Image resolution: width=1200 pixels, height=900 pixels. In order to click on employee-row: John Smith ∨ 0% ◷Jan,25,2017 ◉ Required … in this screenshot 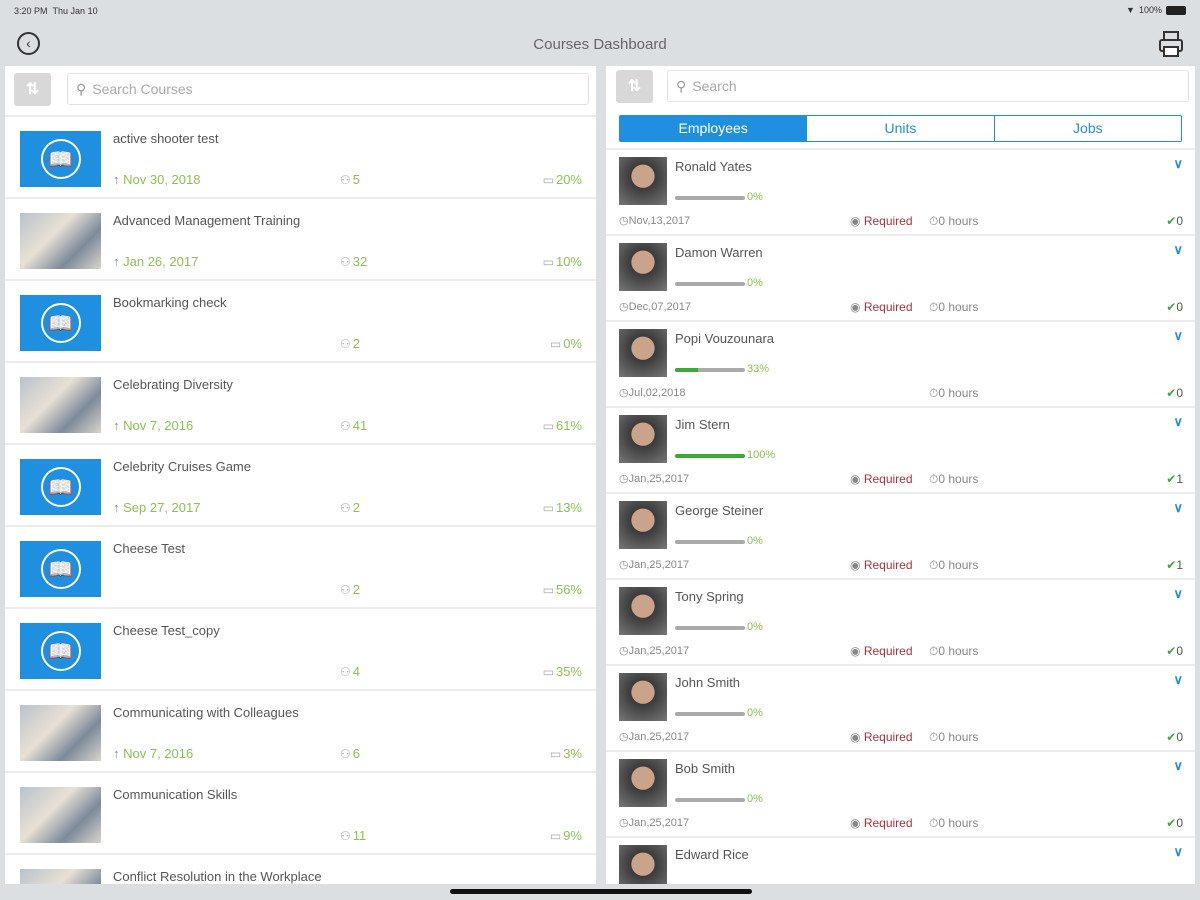, I will do `click(900, 709)`.